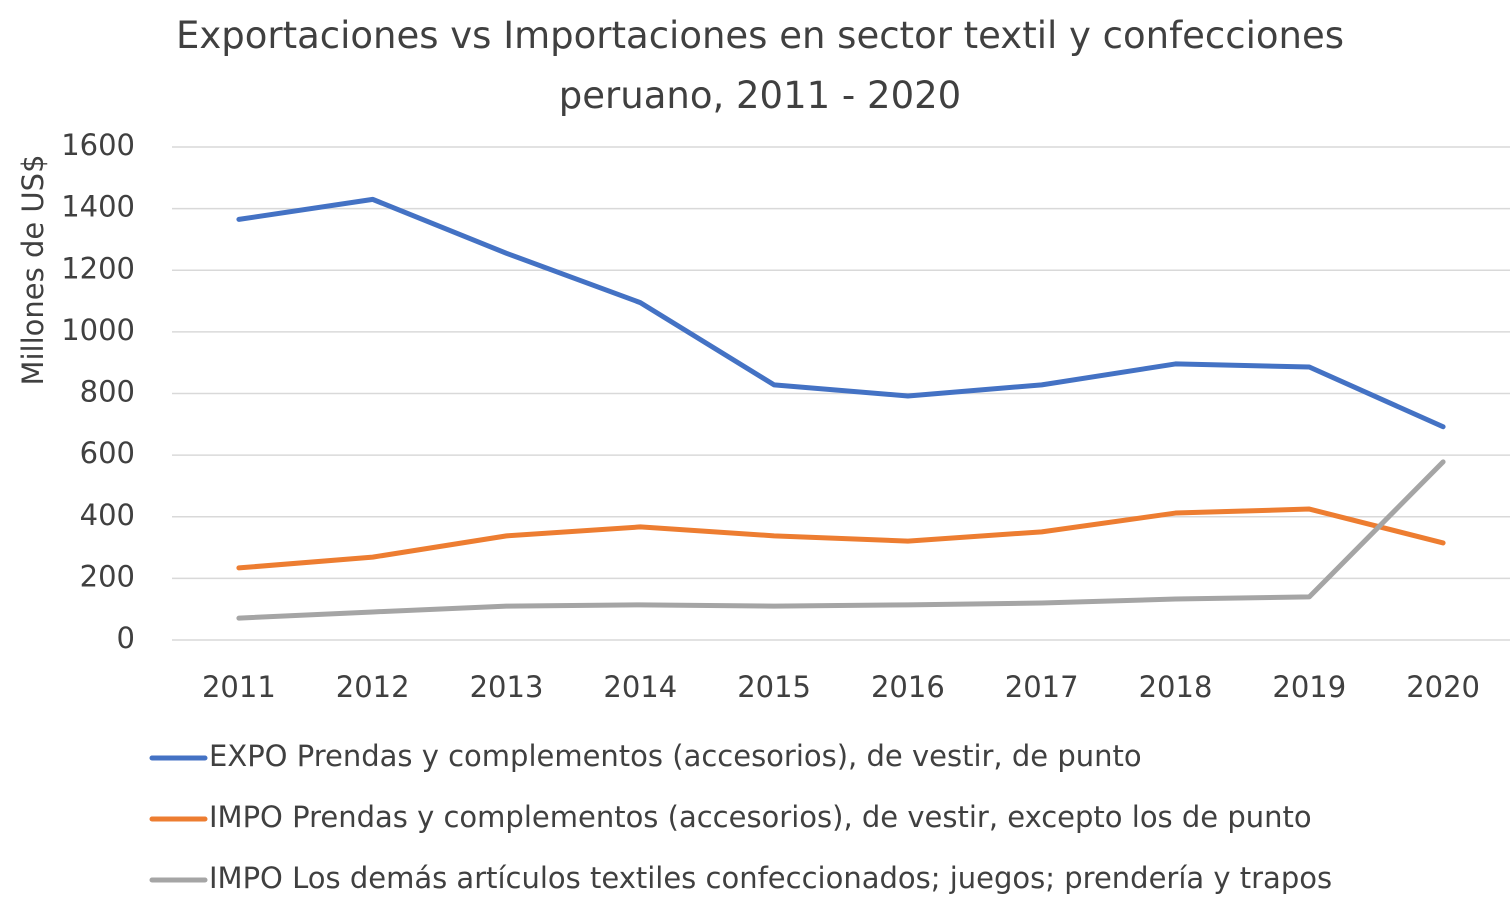 The image size is (1511, 897). Describe the element at coordinates (774, 687) in the screenshot. I see `x-tick-label: 2015` at that location.